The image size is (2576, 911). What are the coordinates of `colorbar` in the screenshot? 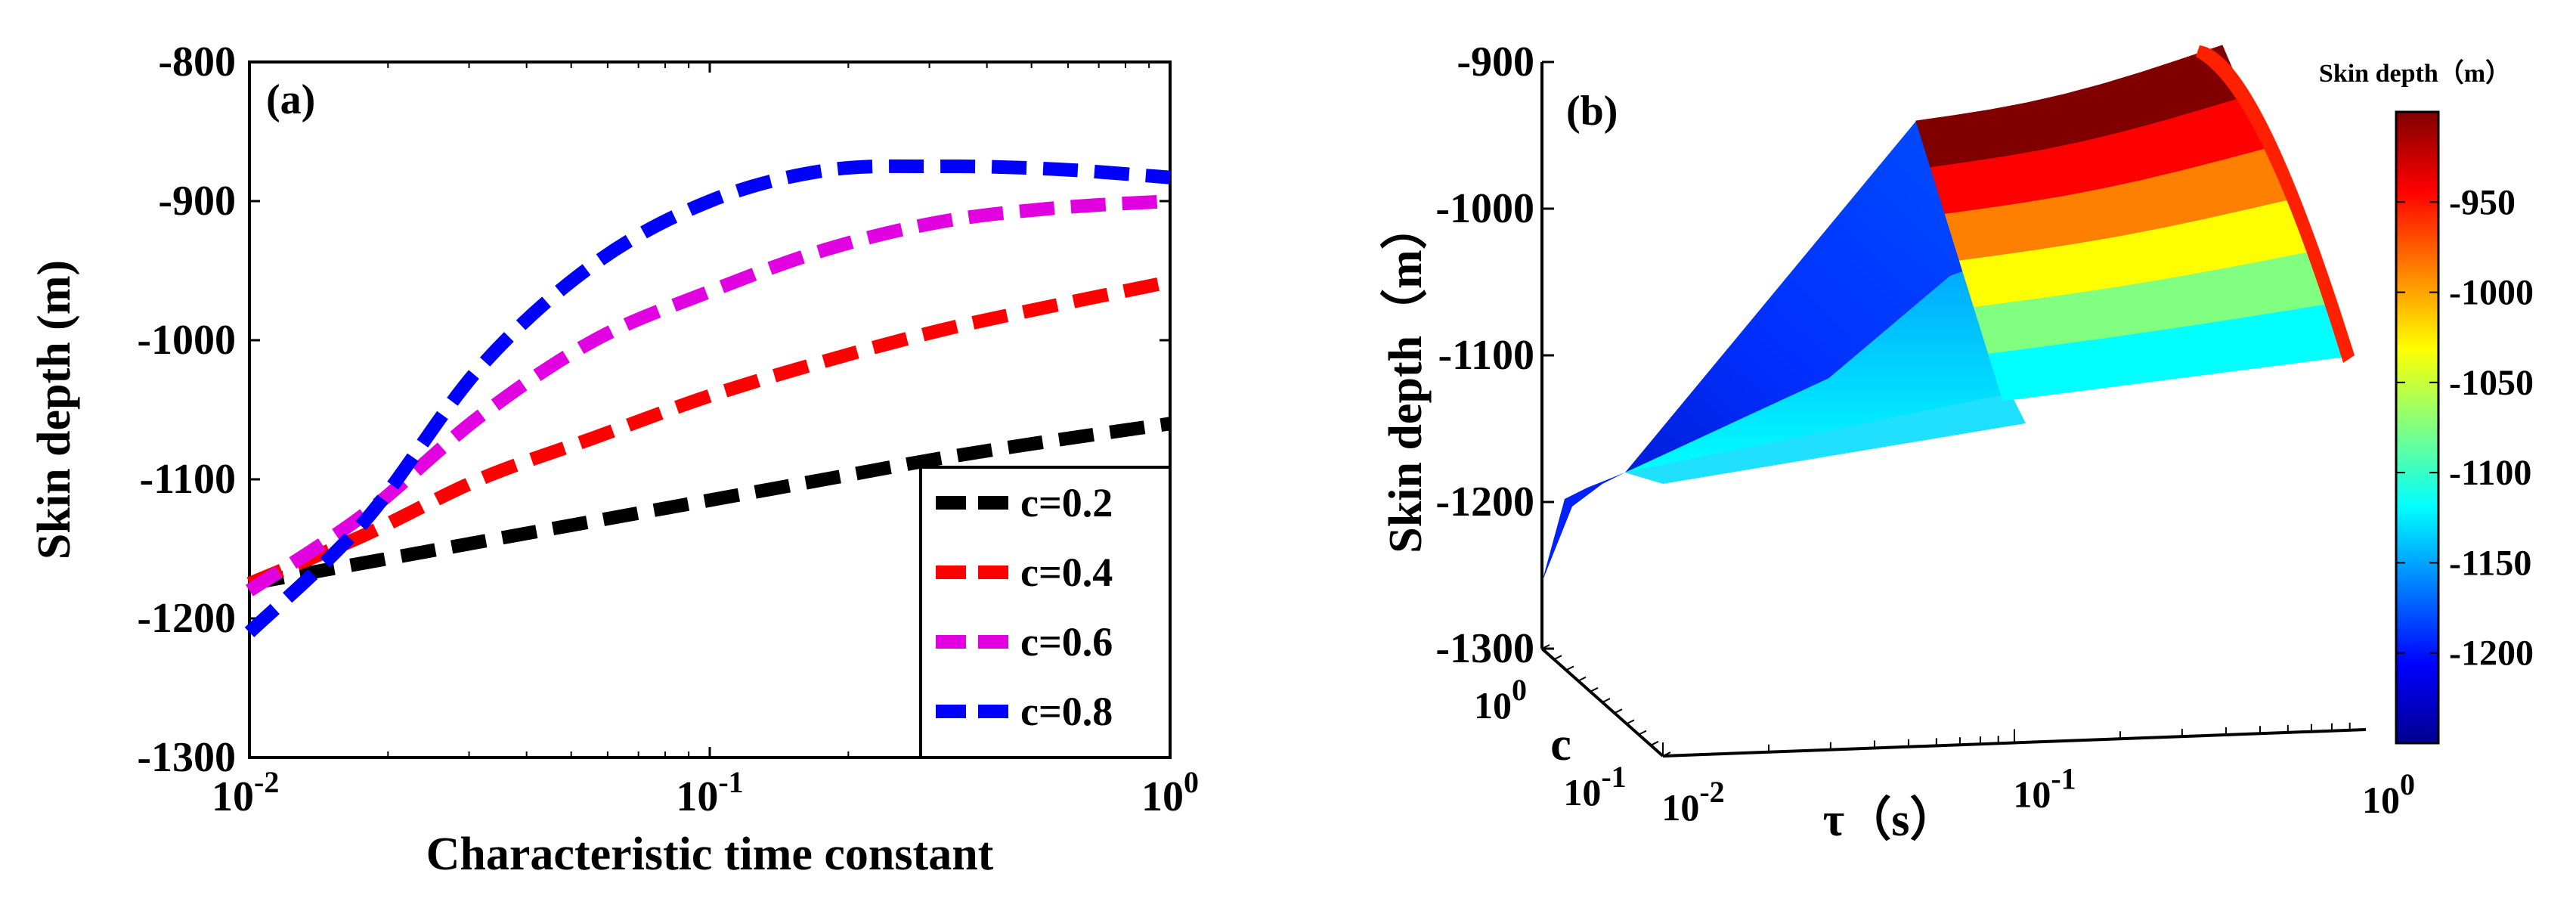 It's located at (2417, 427).